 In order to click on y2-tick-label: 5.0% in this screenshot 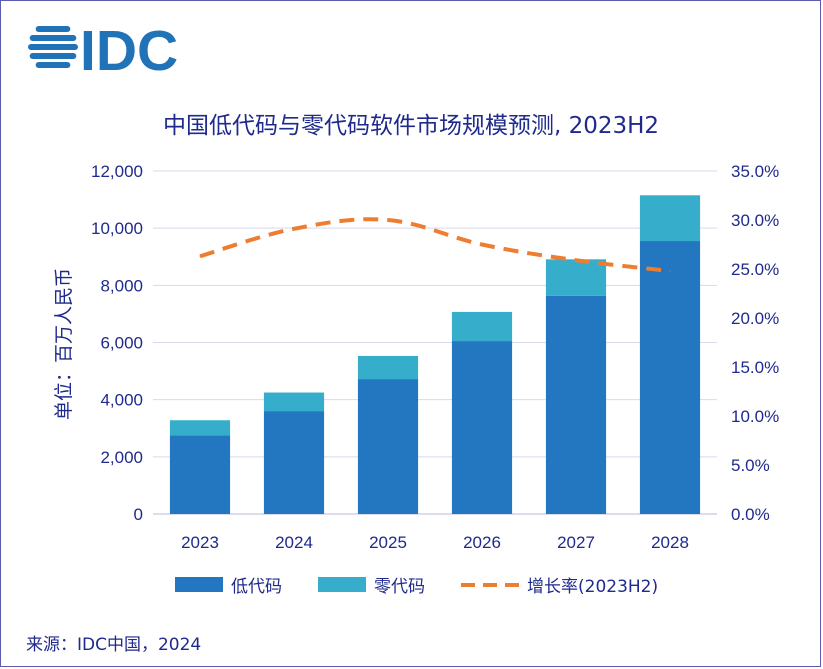, I will do `click(750, 465)`.